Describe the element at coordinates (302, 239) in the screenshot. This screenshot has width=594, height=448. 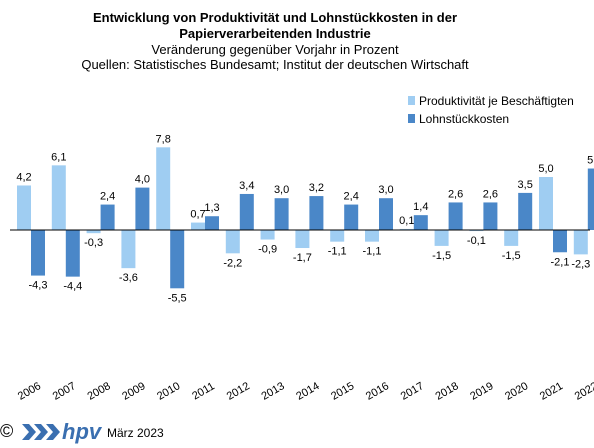
I see `bar-productivity-2014` at that location.